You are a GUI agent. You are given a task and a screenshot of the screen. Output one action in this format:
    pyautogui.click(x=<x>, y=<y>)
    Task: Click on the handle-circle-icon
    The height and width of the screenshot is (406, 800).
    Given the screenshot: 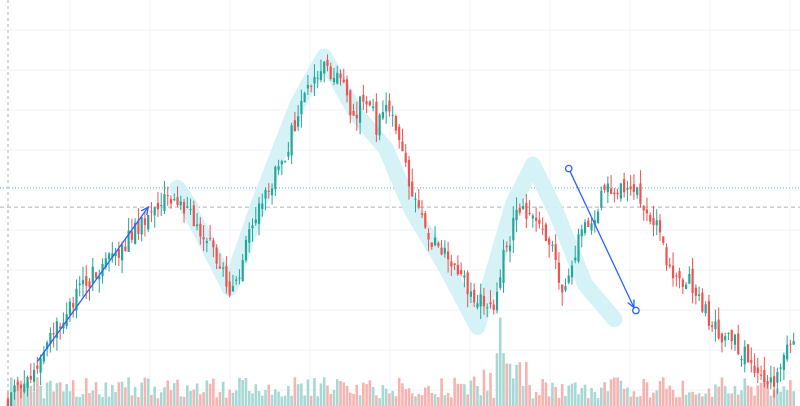 What is the action you would take?
    pyautogui.click(x=636, y=310)
    